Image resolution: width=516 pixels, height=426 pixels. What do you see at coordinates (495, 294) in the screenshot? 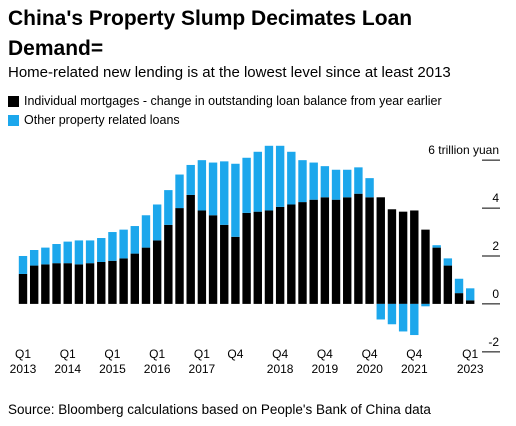
I see `y-tick-label: 0` at bounding box center [495, 294].